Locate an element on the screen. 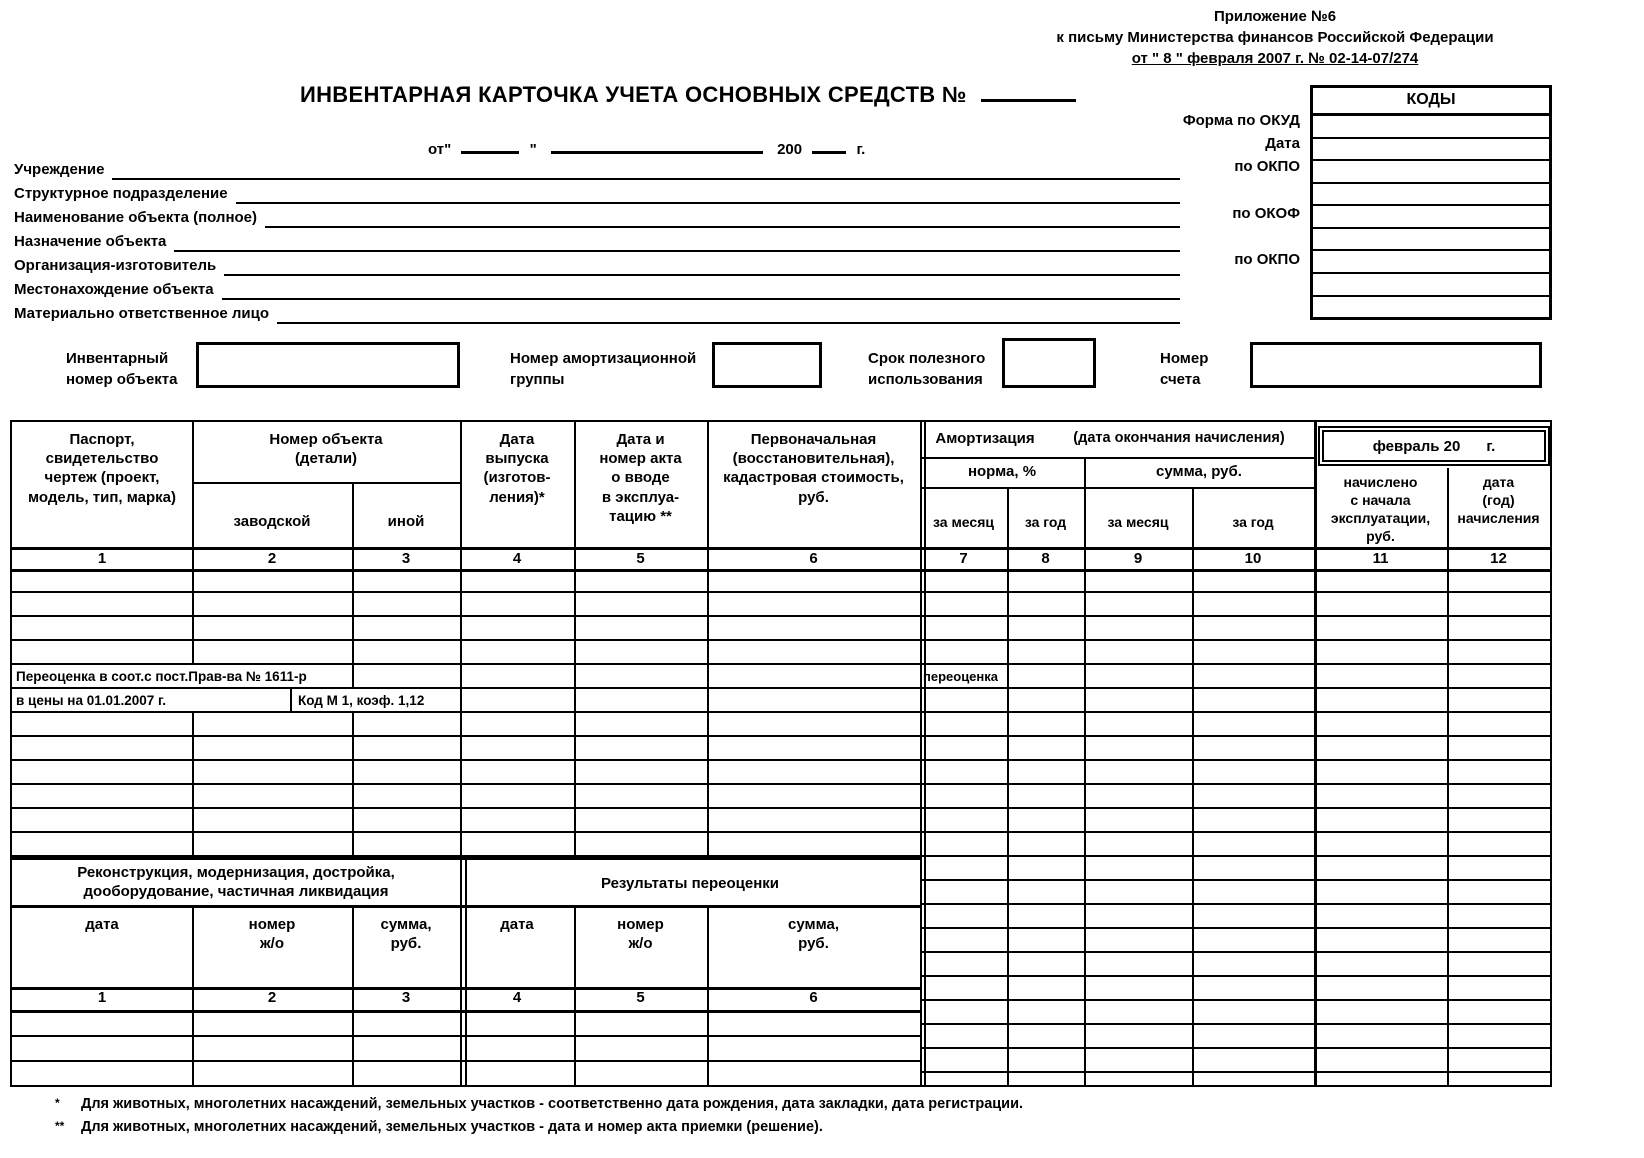  bottom-col-number: 6 is located at coordinates (813, 997).